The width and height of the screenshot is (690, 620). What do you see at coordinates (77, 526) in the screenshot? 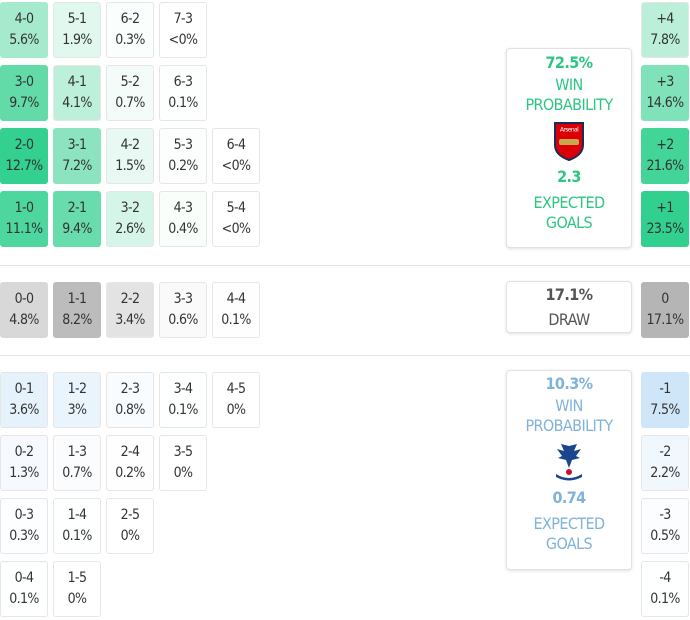
I see `away-scoreline-cell: 1-4 0.1%` at bounding box center [77, 526].